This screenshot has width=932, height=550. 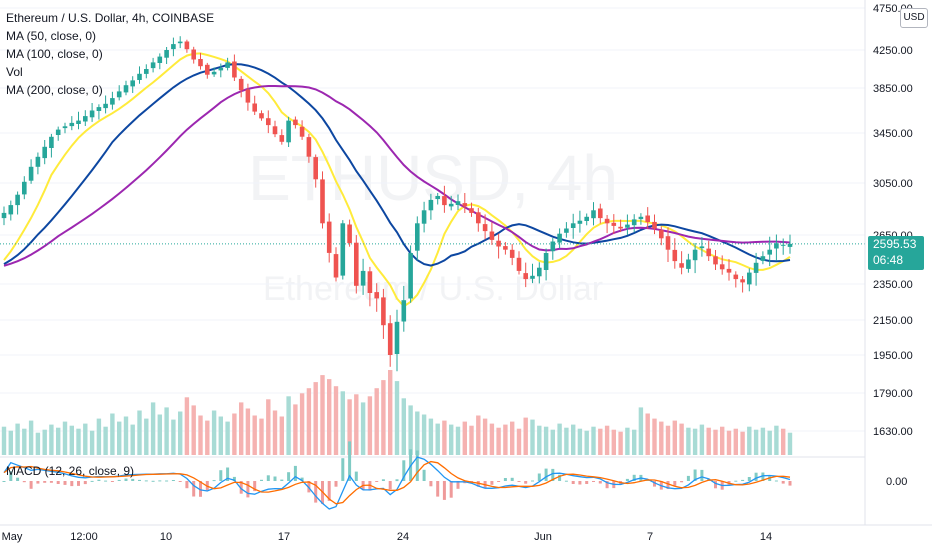 I want to click on volume-legend: Vol, so click(x=14, y=72).